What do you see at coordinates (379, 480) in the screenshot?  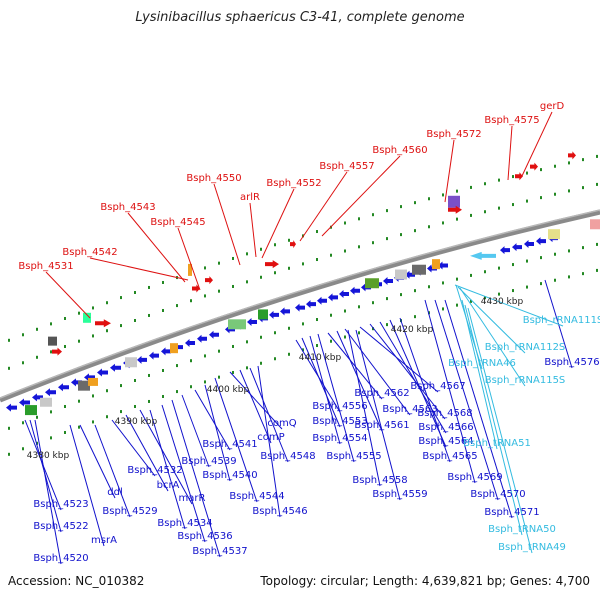 I see `gene-label: Bsph_4558` at bounding box center [379, 480].